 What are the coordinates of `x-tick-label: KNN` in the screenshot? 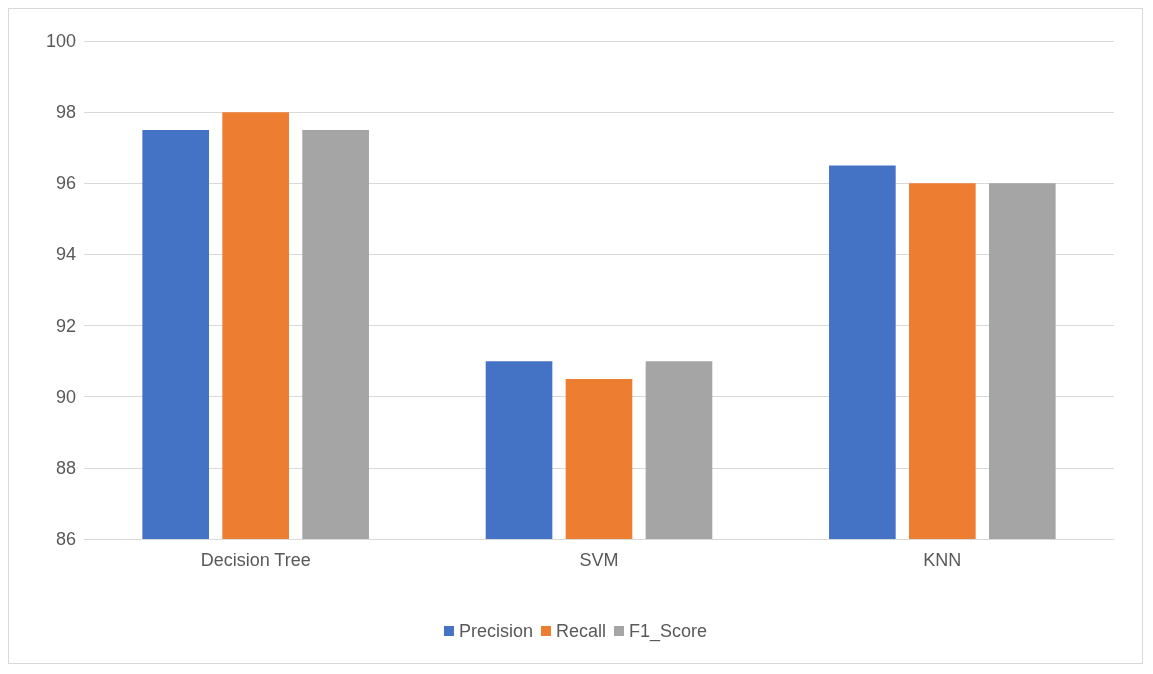 It's located at (942, 560).